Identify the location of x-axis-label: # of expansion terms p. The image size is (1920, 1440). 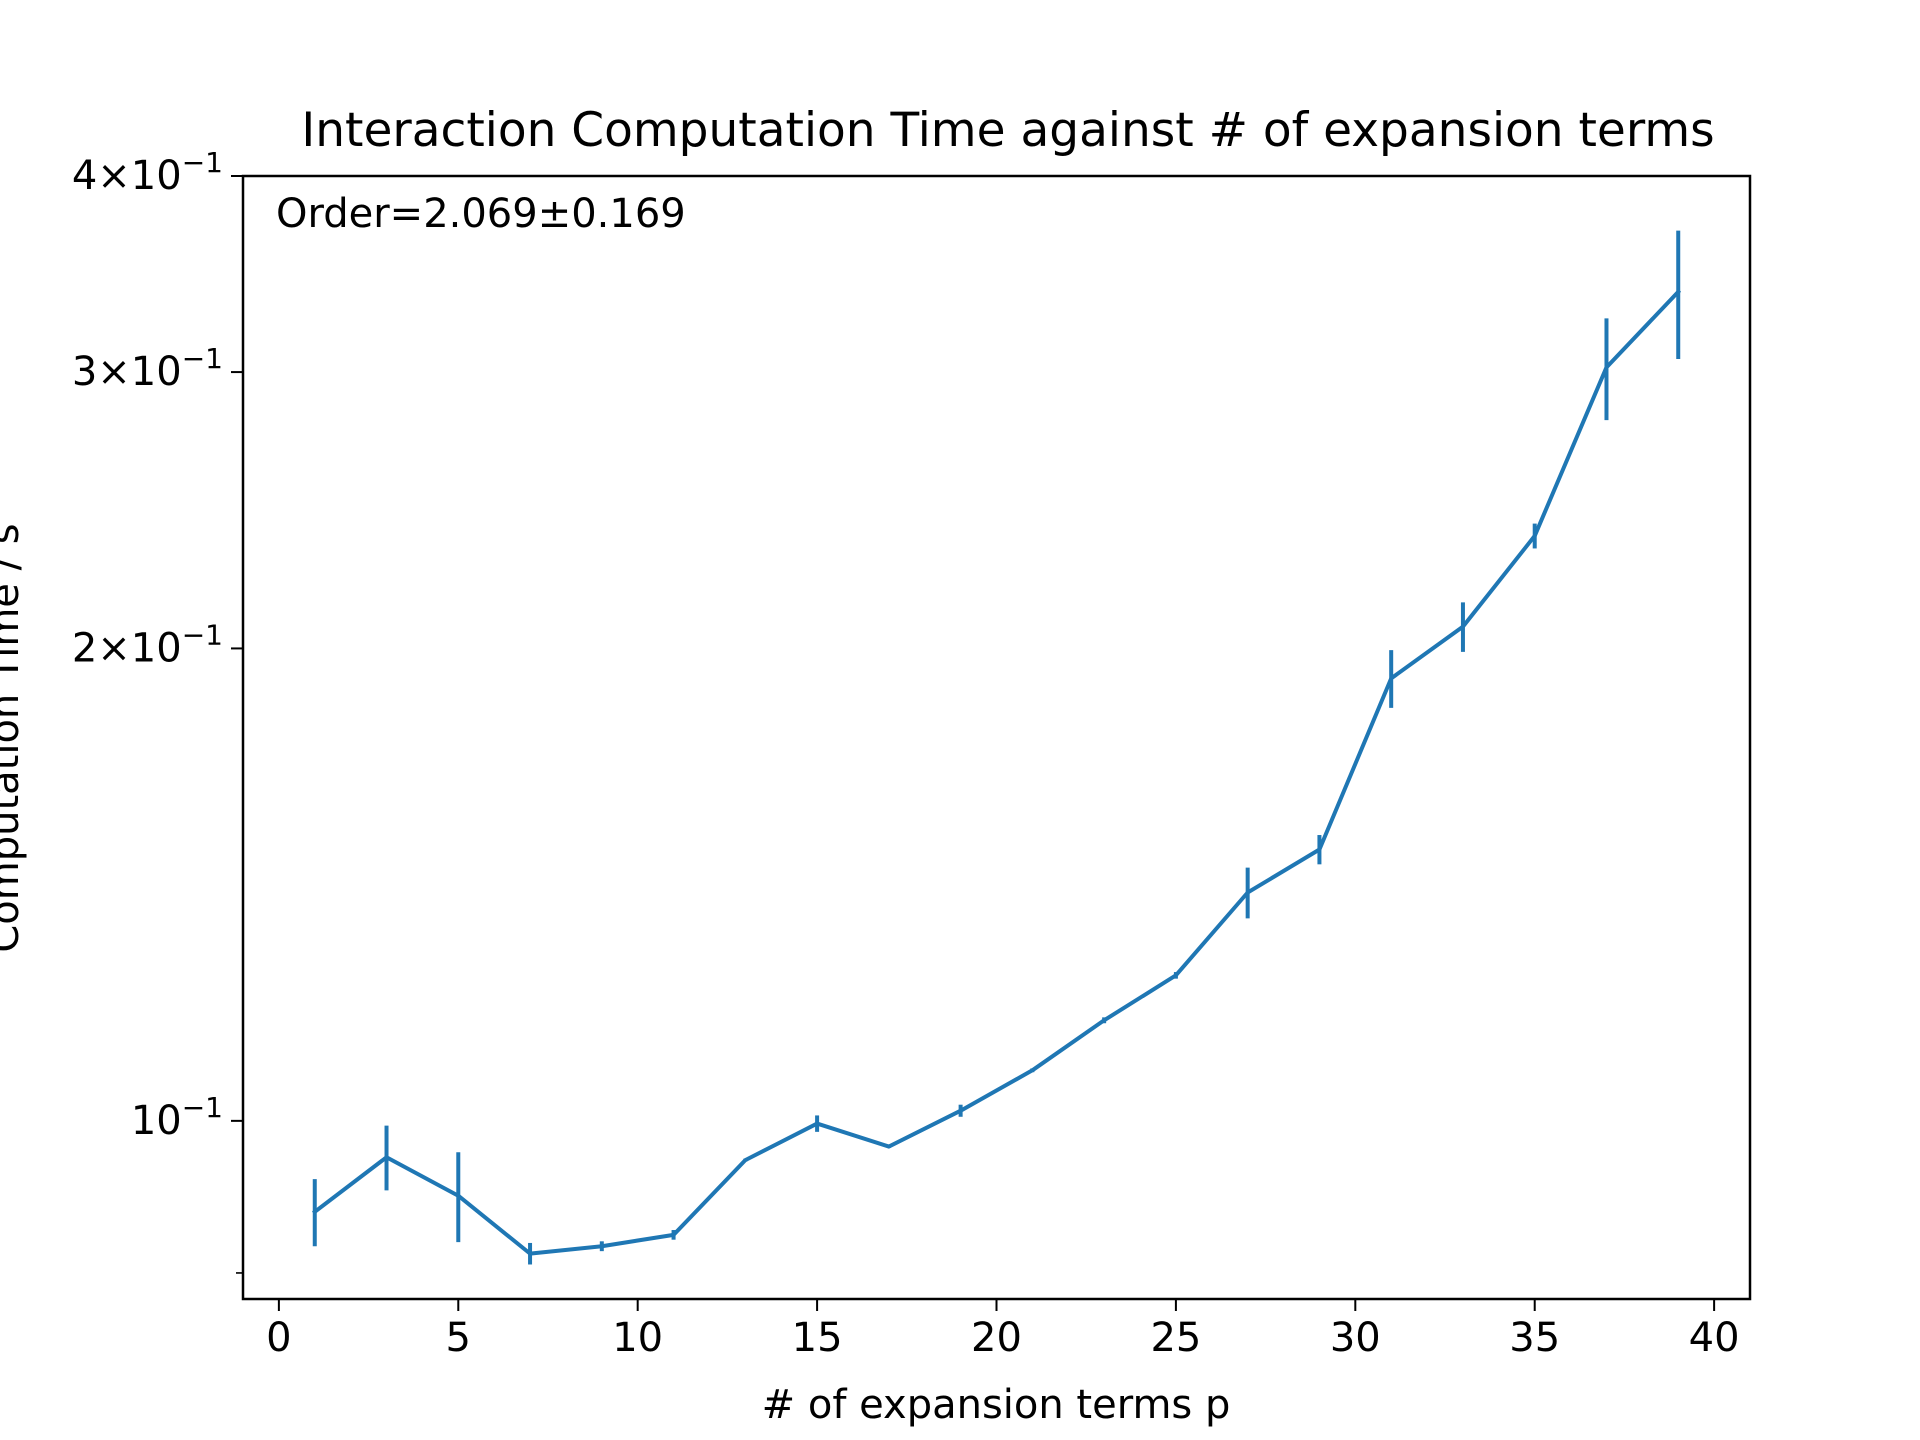
(996, 1405).